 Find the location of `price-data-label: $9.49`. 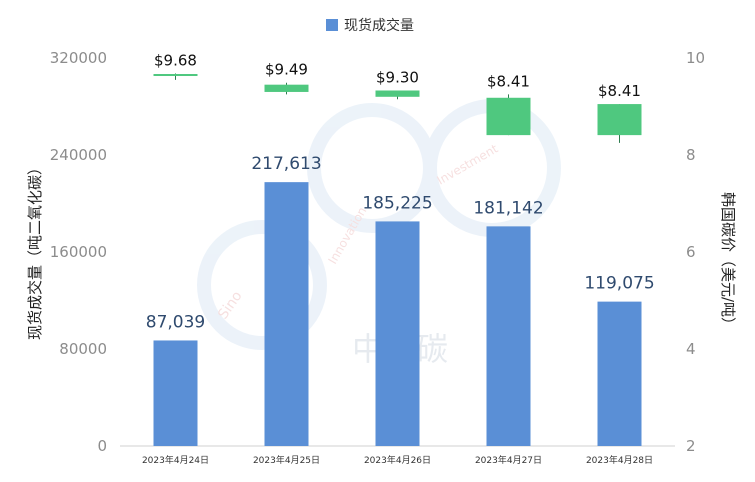

price-data-label: $9.49 is located at coordinates (286, 70).